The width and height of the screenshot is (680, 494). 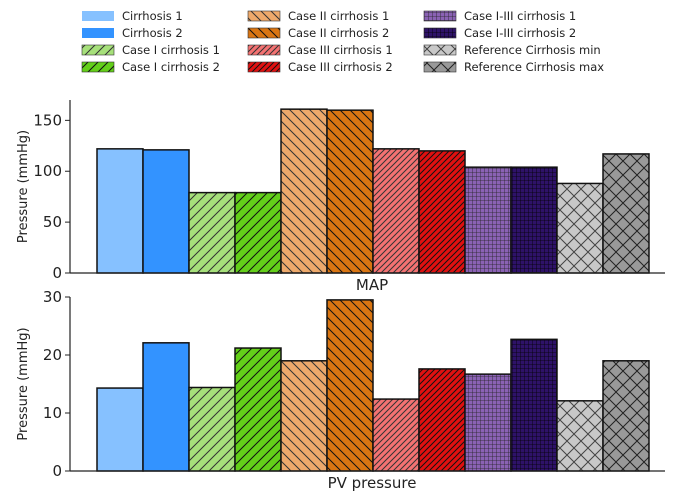 I want to click on x-axis-label: PV pressure, so click(x=372, y=483).